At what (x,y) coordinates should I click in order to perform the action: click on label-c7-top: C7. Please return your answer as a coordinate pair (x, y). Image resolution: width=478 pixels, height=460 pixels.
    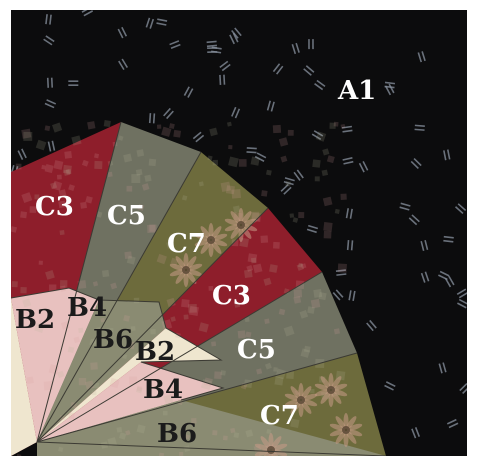
    Looking at the image, I should click on (186, 244).